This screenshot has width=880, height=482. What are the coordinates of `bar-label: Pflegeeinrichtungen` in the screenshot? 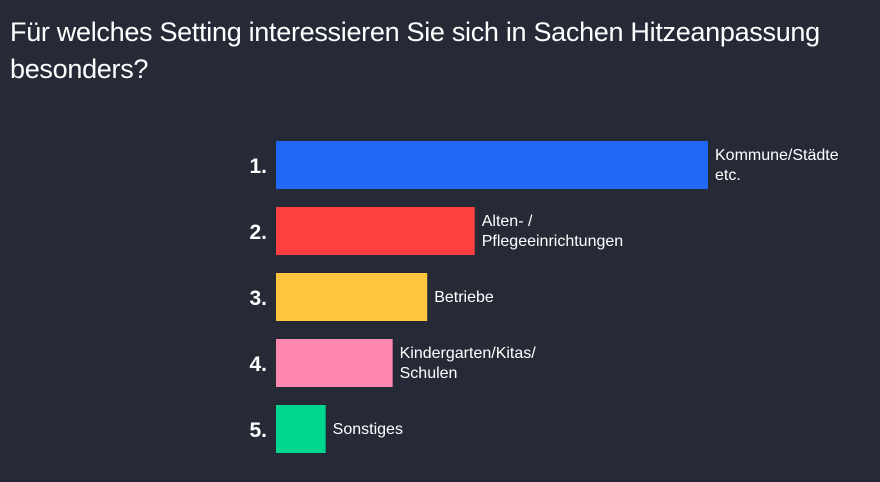 It's located at (552, 241).